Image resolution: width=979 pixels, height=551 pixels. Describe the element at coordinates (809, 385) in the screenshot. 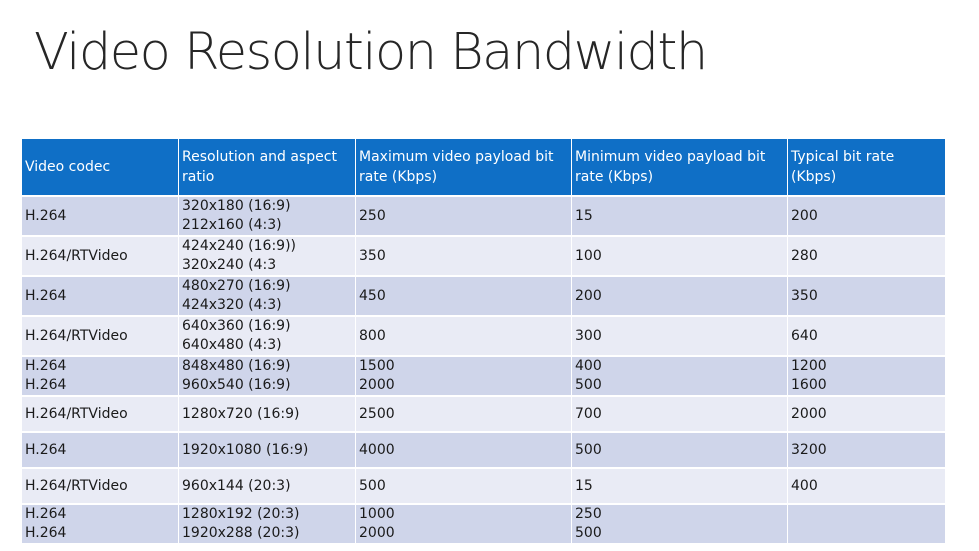

I see `cell-text: 1600` at that location.